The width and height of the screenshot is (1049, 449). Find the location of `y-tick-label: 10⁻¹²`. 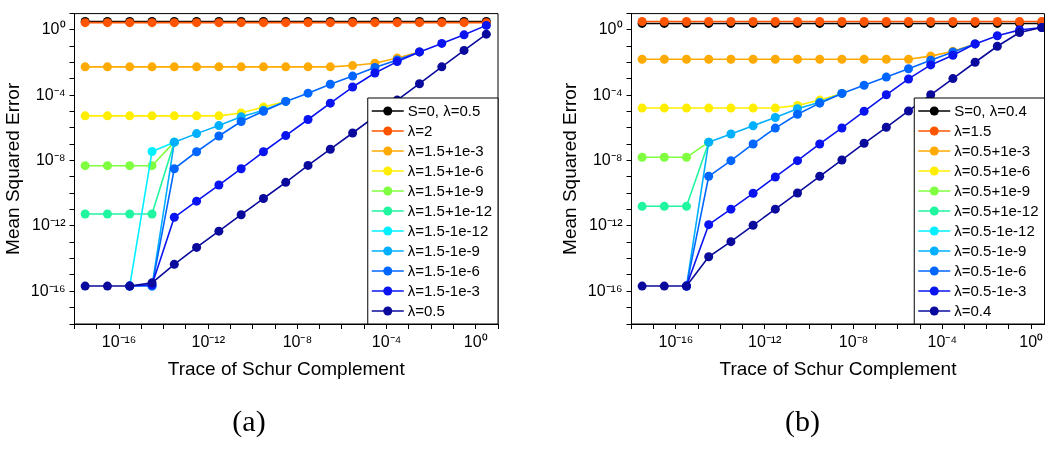

y-tick-label: 10⁻¹² is located at coordinates (606, 225).